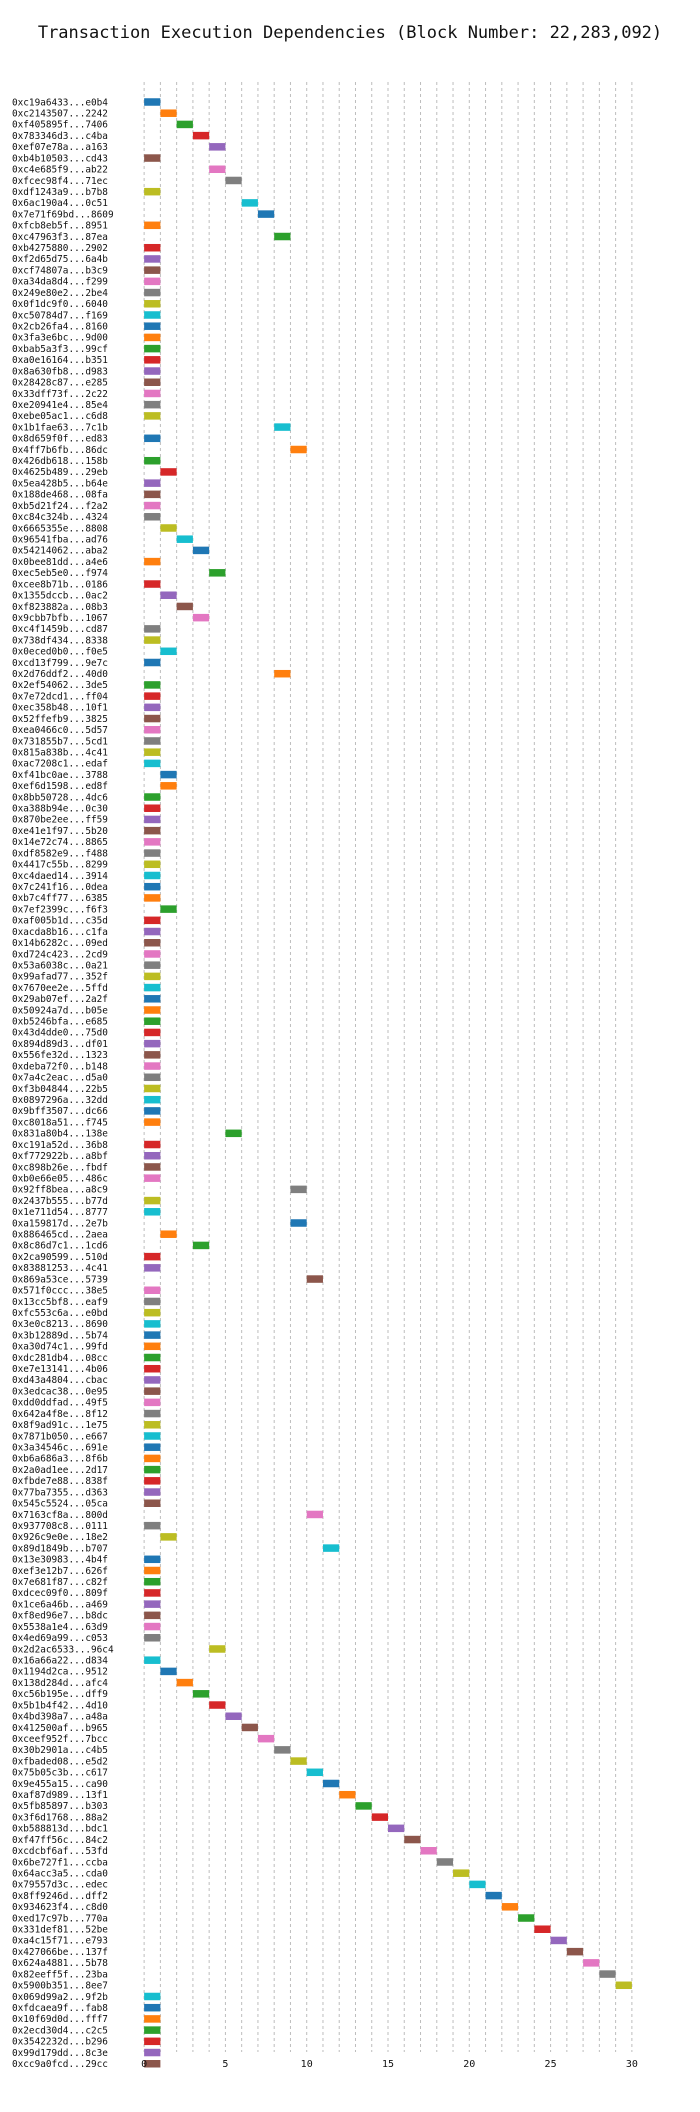 This screenshot has width=700, height=2112. What do you see at coordinates (60, 921) in the screenshot?
I see `tx-label: 0xaf005b1d...c35d` at bounding box center [60, 921].